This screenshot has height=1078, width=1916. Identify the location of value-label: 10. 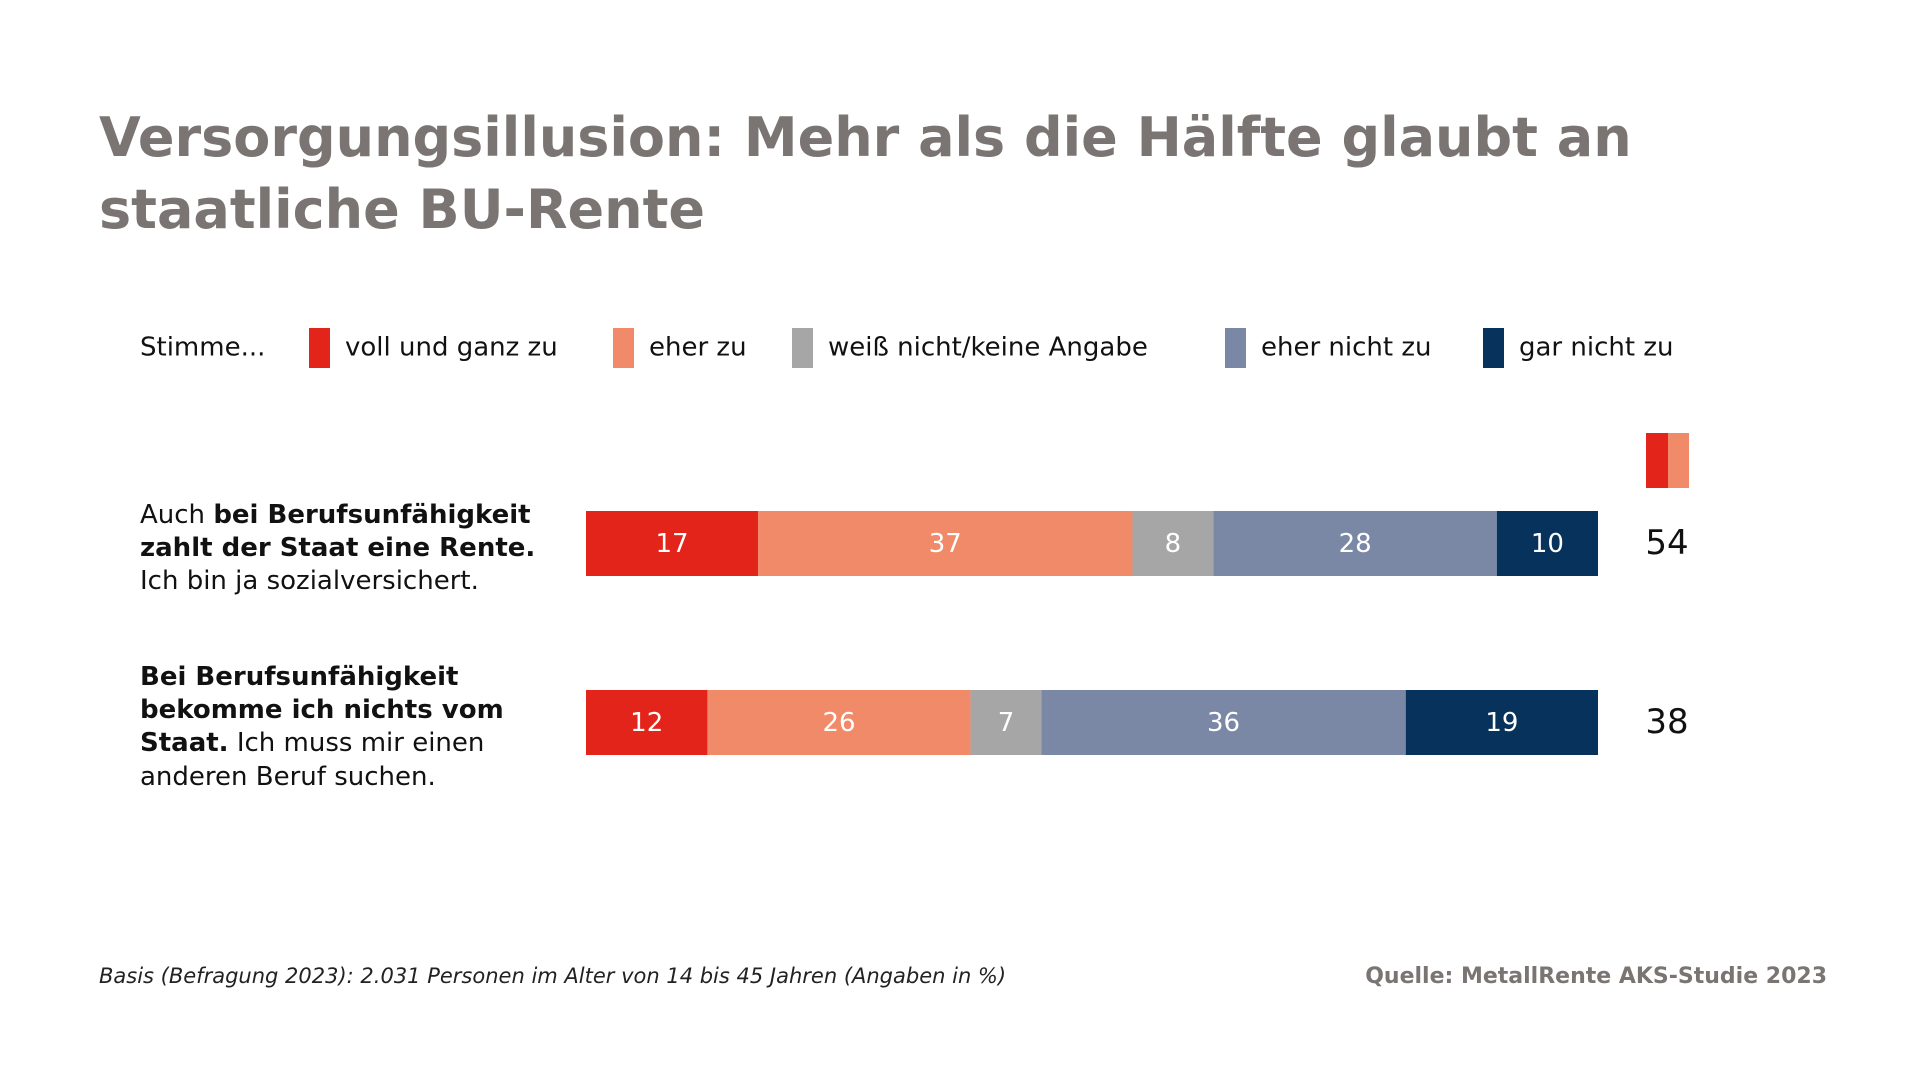
(1547, 544).